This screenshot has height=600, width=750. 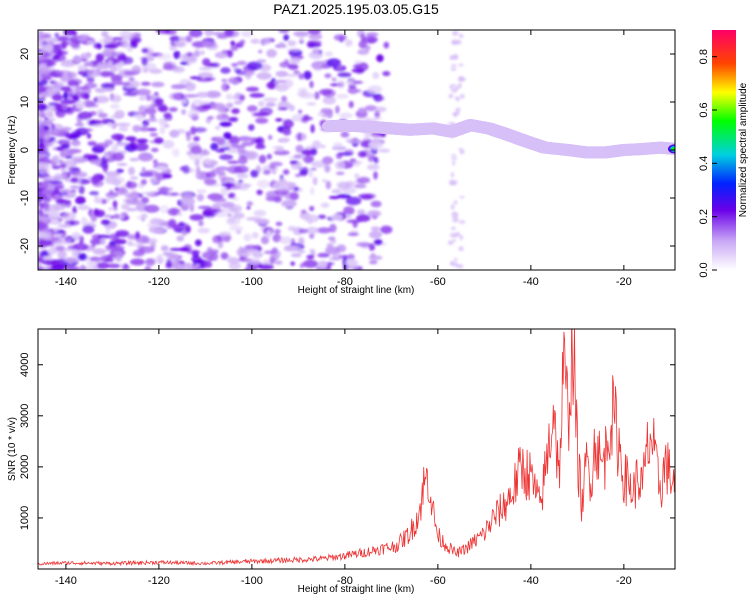 I want to click on colorbar-tick-label: 0.0, so click(x=704, y=269).